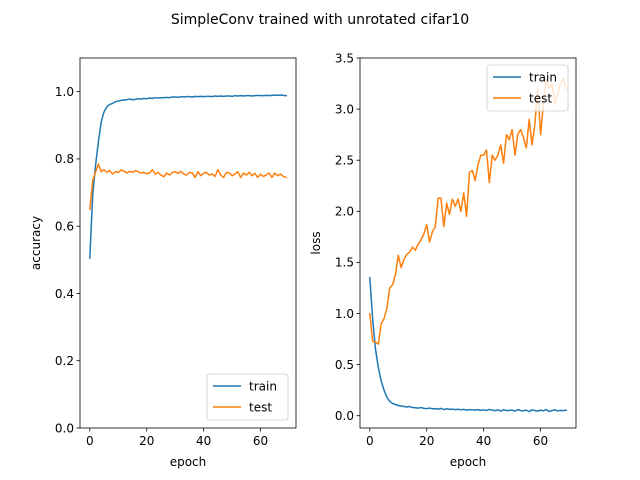 The image size is (640, 480). What do you see at coordinates (344, 314) in the screenshot?
I see `loss-y-tick-label: 1.0` at bounding box center [344, 314].